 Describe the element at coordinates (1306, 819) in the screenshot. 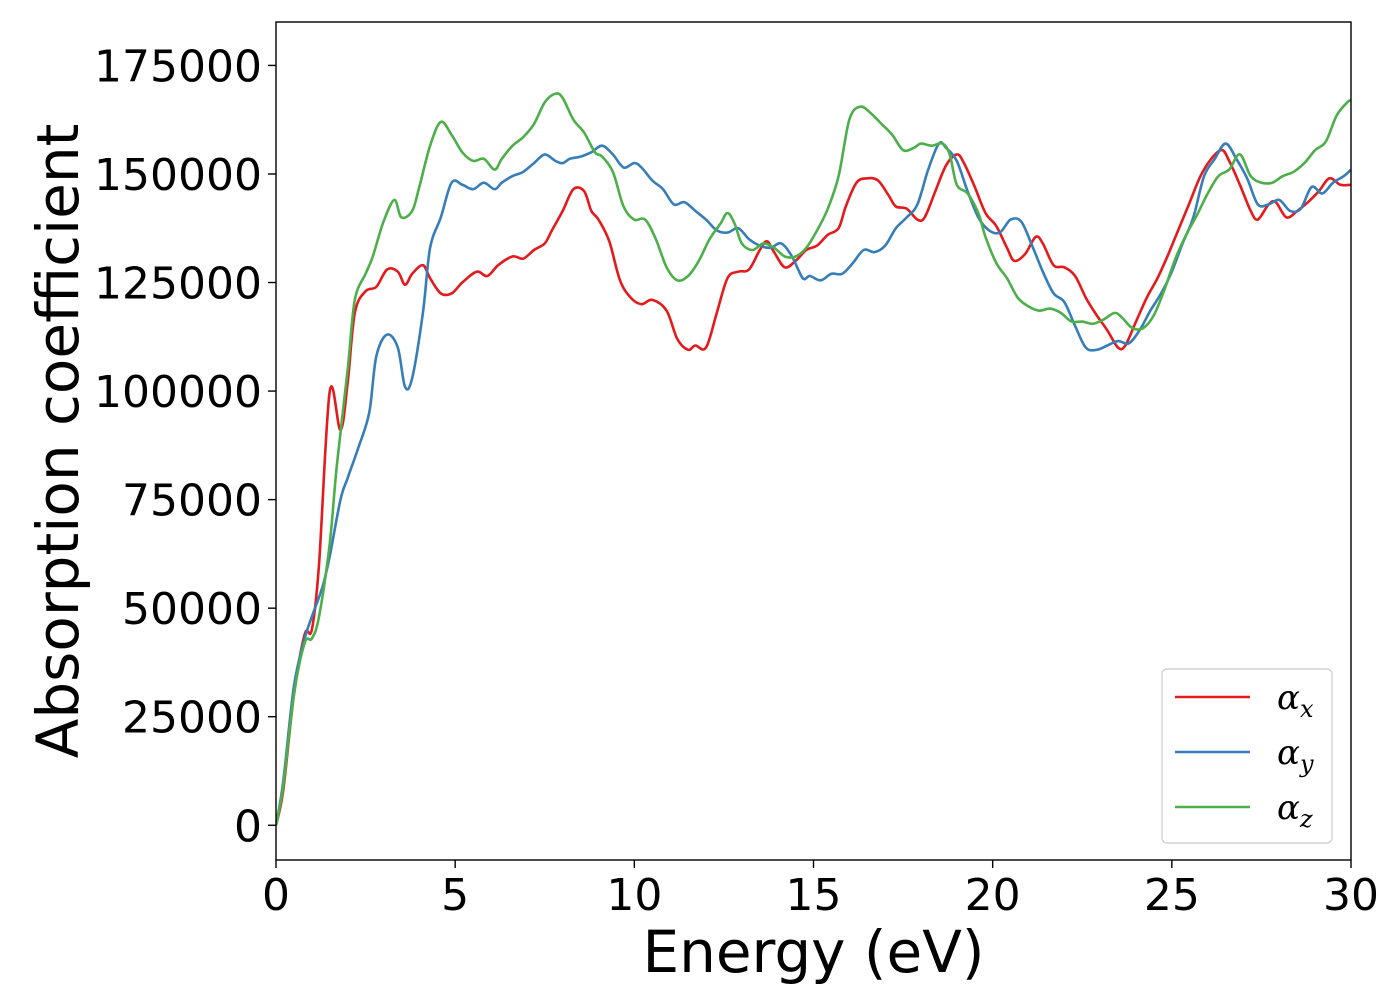

I see `legend-subscript: z` at that location.